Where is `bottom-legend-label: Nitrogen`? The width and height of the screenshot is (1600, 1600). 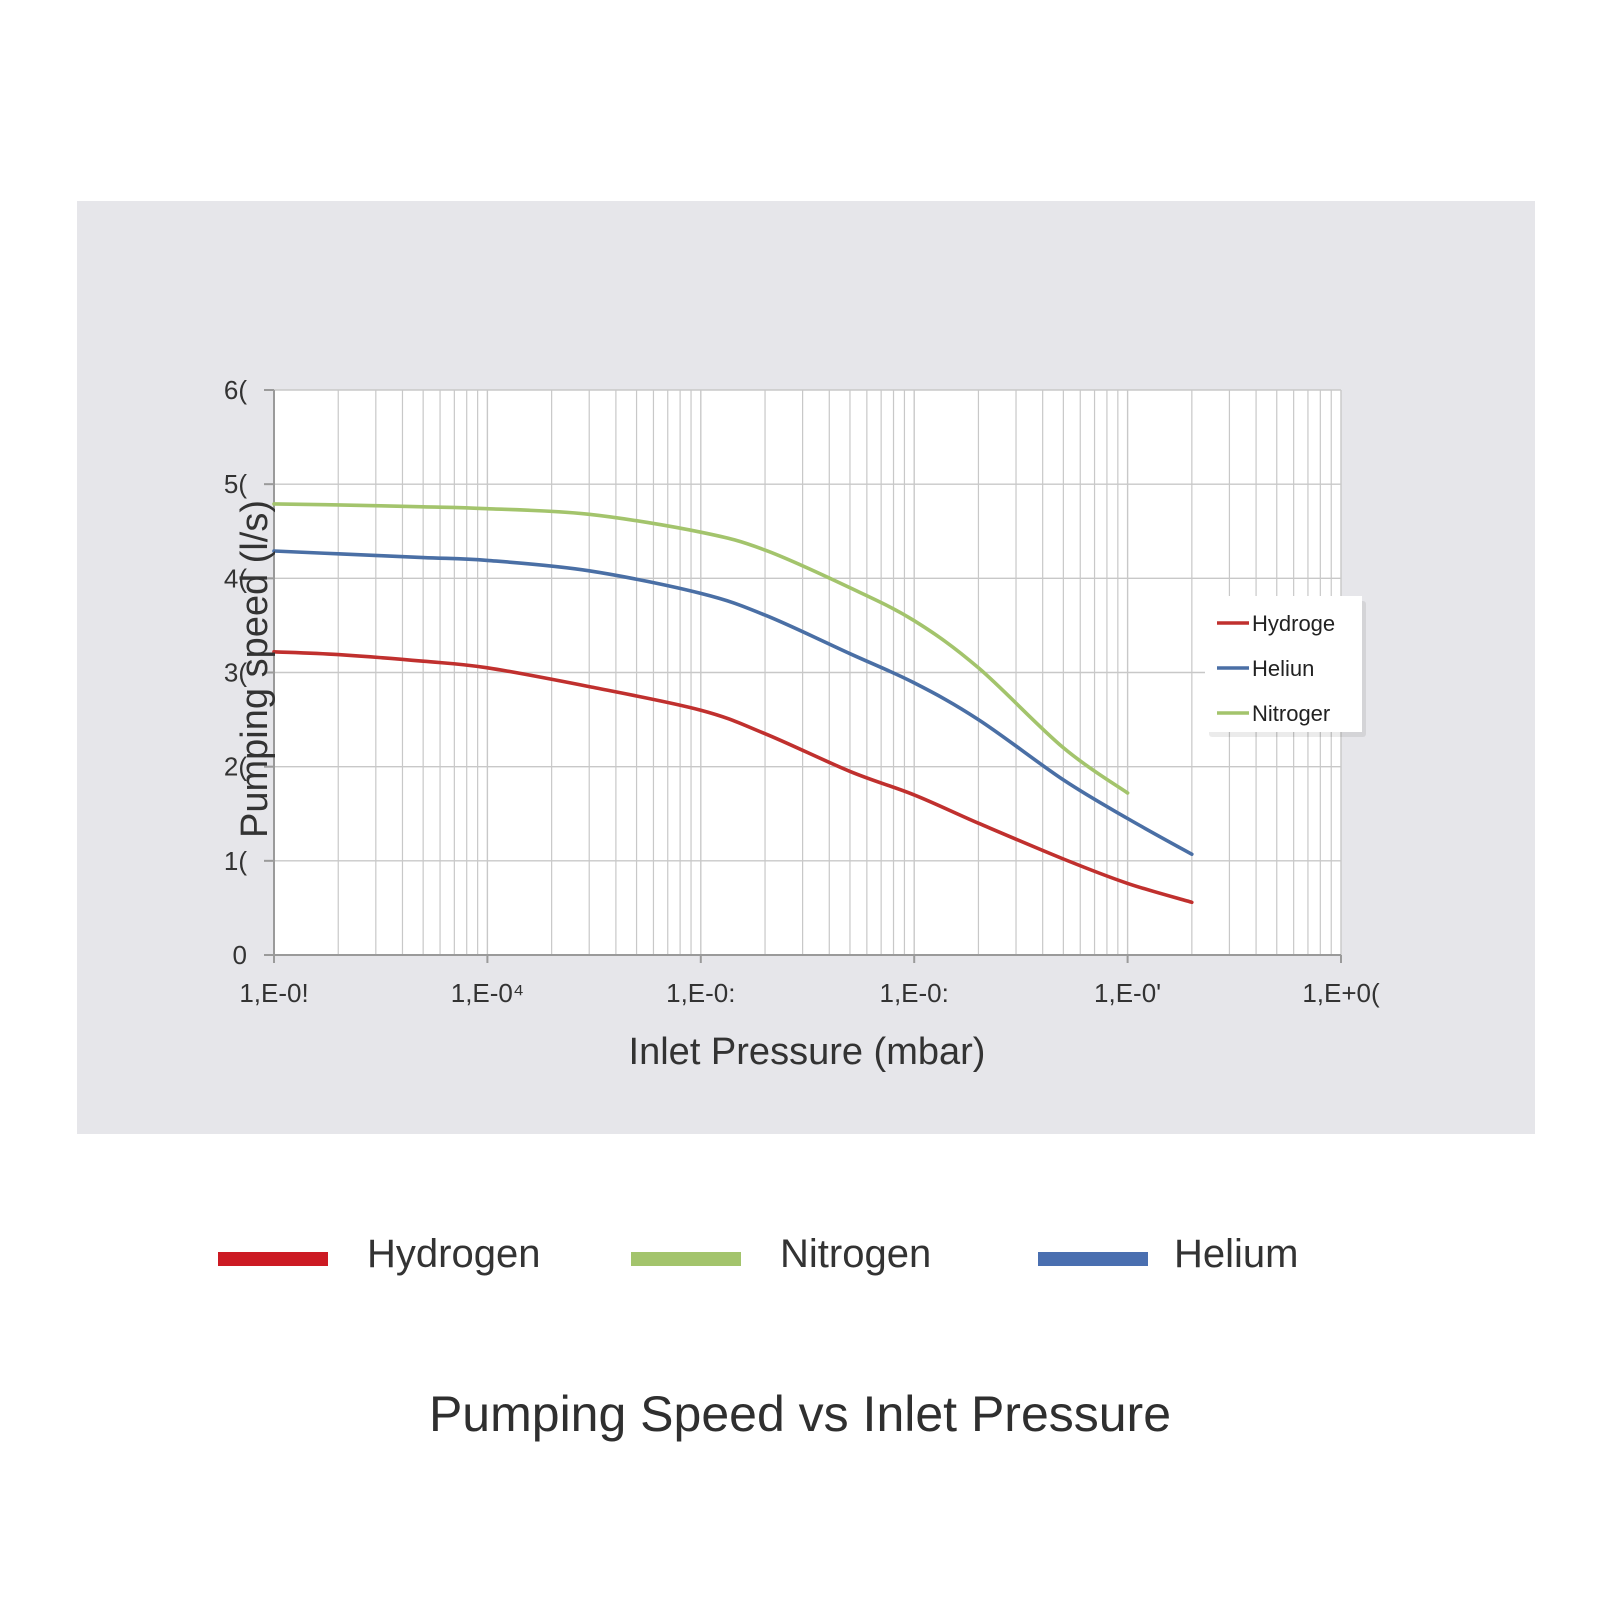 bottom-legend-label: Nitrogen is located at coordinates (856, 1254).